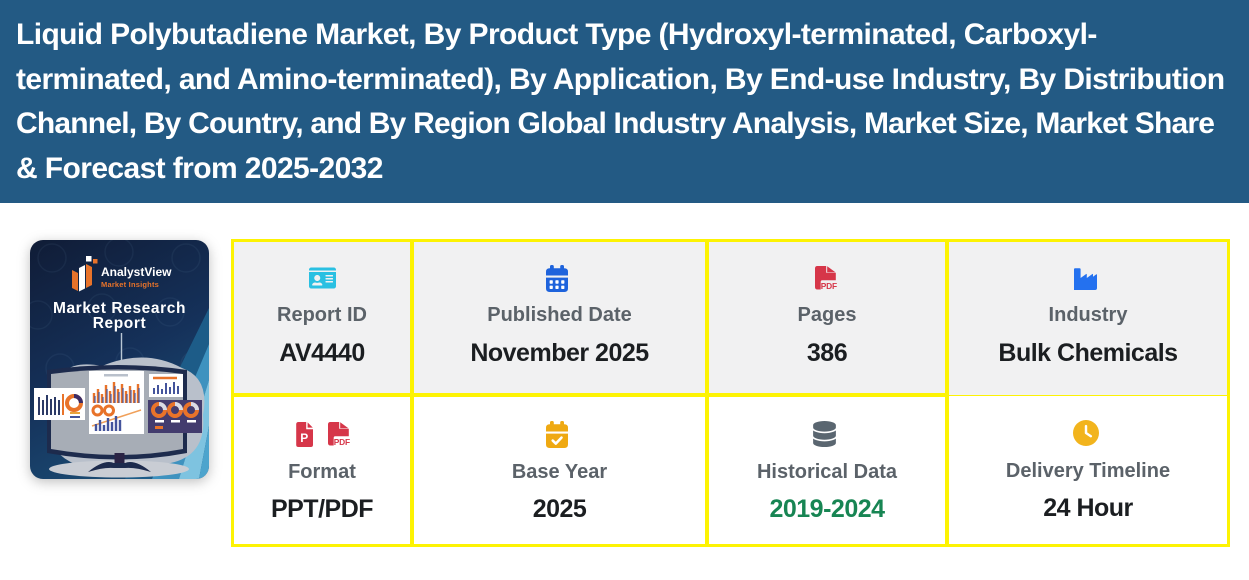 The width and height of the screenshot is (1249, 580). I want to click on svg-text: Market Insights, so click(130, 284).